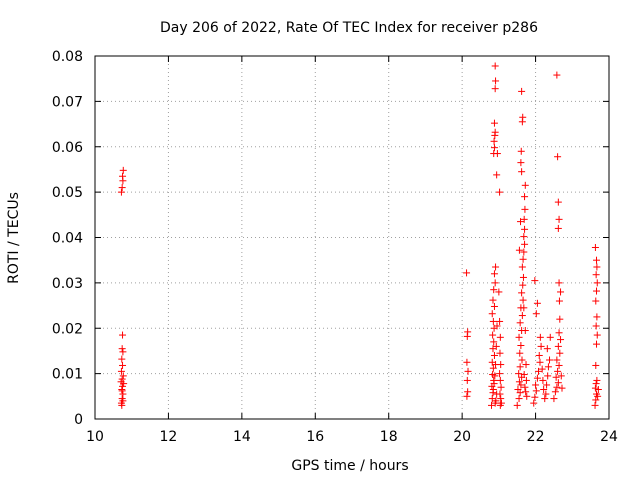  Describe the element at coordinates (67, 193) in the screenshot. I see `y-tick-label: 0.05` at that location.